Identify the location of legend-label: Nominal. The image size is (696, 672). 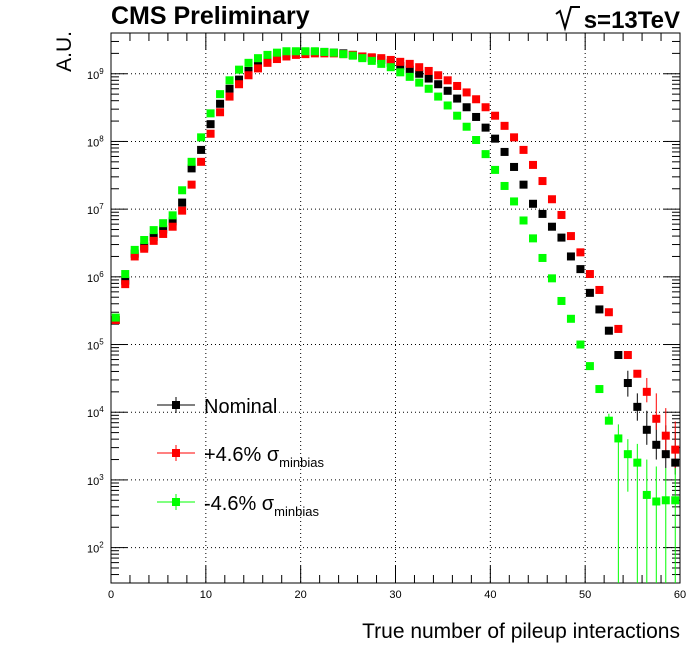
(240, 407).